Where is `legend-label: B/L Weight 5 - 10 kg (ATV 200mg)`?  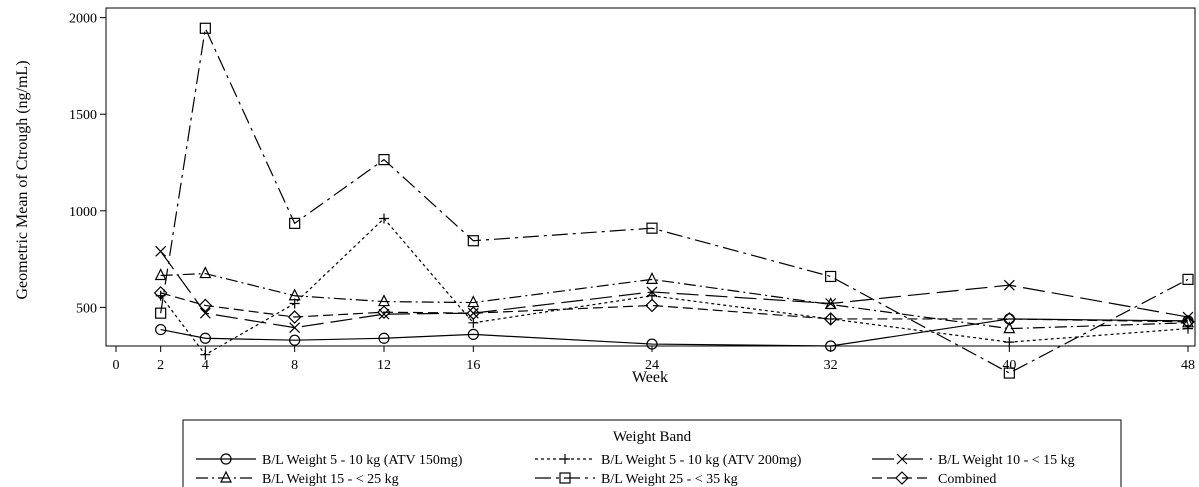
legend-label: B/L Weight 5 - 10 kg (ATV 200mg) is located at coordinates (701, 460).